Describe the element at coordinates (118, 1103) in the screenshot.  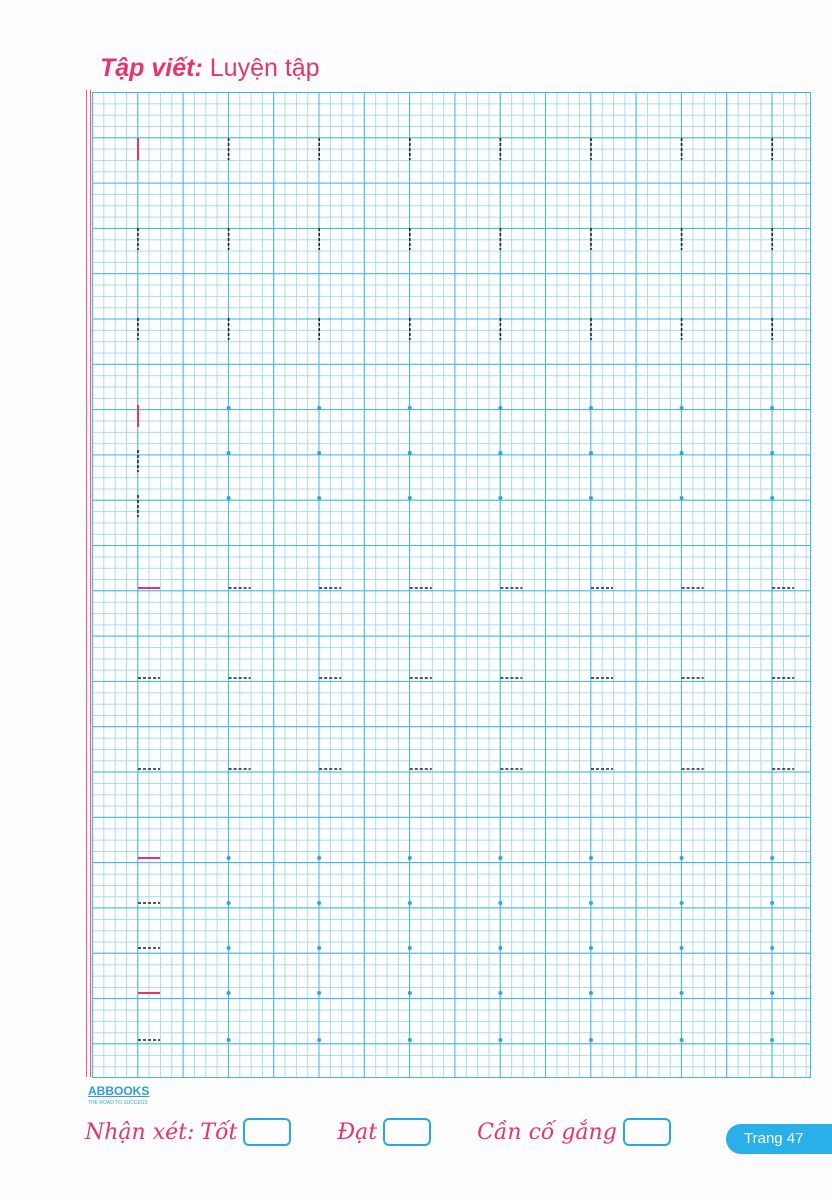
I see `brand-tagline: THE ROAD TO SUCCESS` at that location.